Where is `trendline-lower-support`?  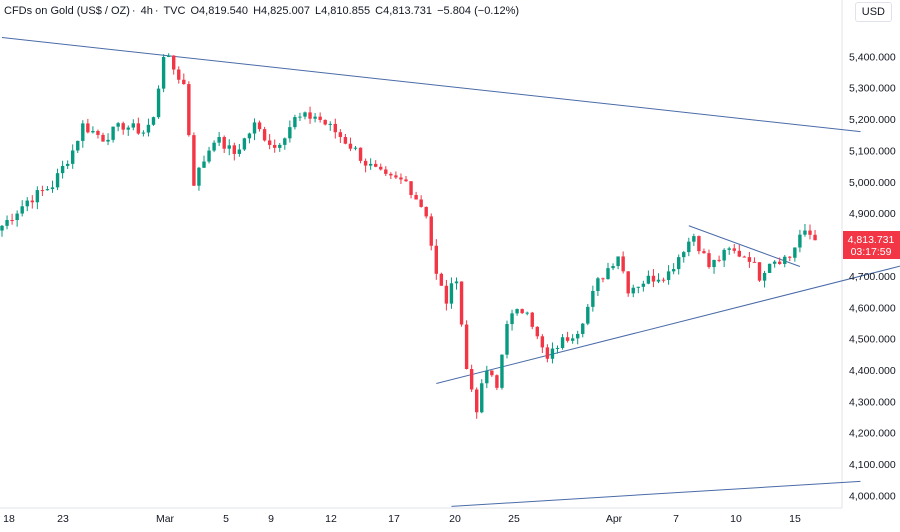
trendline-lower-support is located at coordinates (668, 323).